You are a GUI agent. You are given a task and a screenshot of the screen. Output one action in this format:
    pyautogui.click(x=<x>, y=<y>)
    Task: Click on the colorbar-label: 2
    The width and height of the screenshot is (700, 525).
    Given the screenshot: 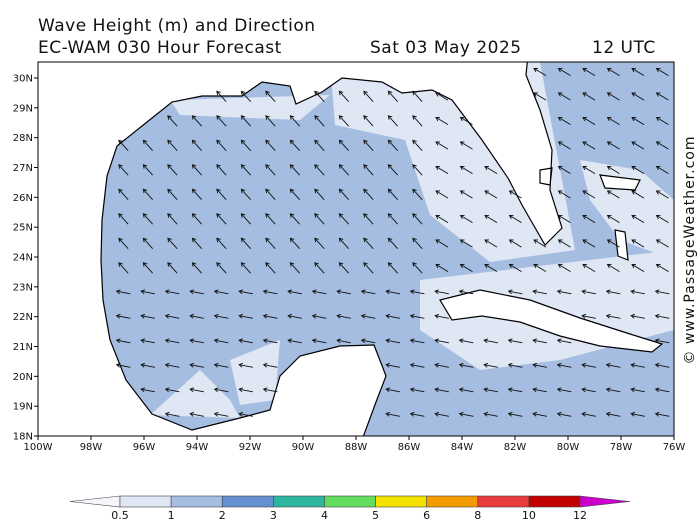 What is the action you would take?
    pyautogui.click(x=222, y=515)
    